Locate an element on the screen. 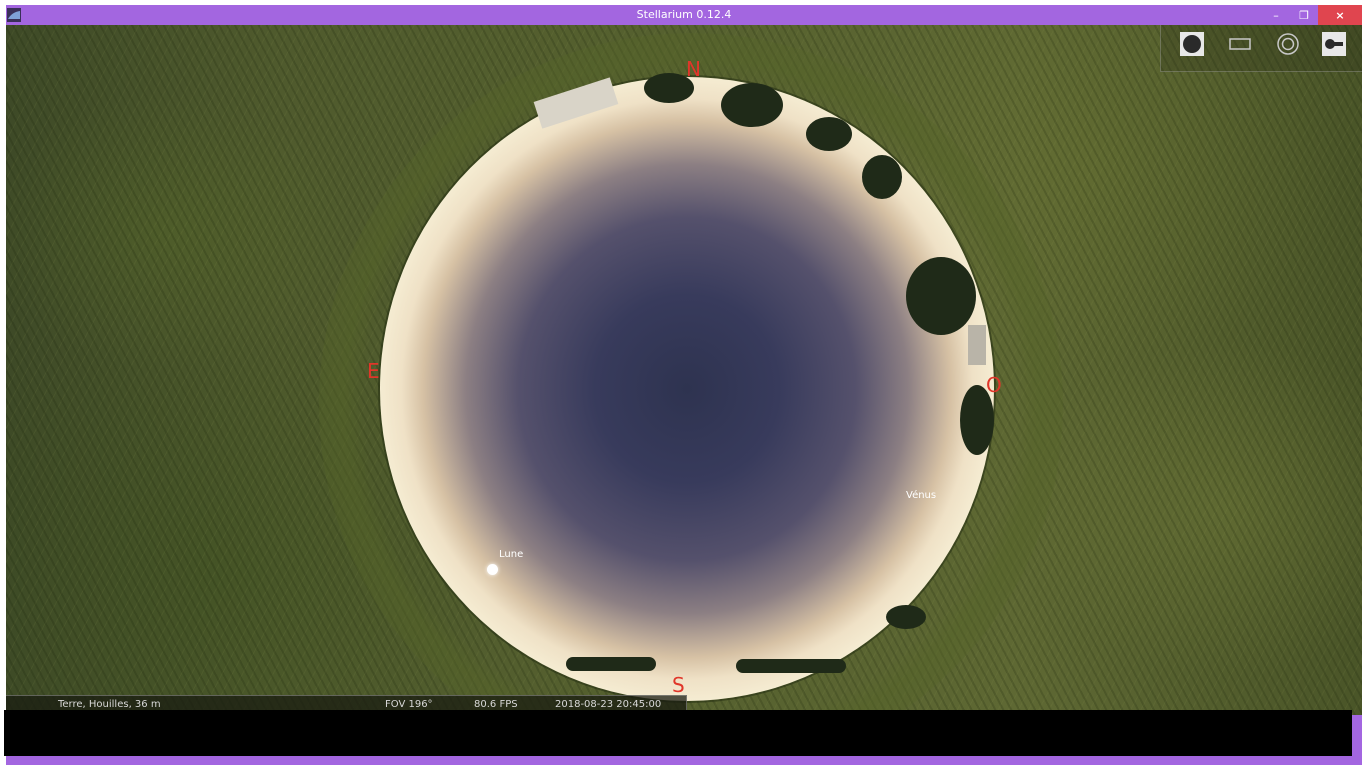  compass-south: S is located at coordinates (678, 685).